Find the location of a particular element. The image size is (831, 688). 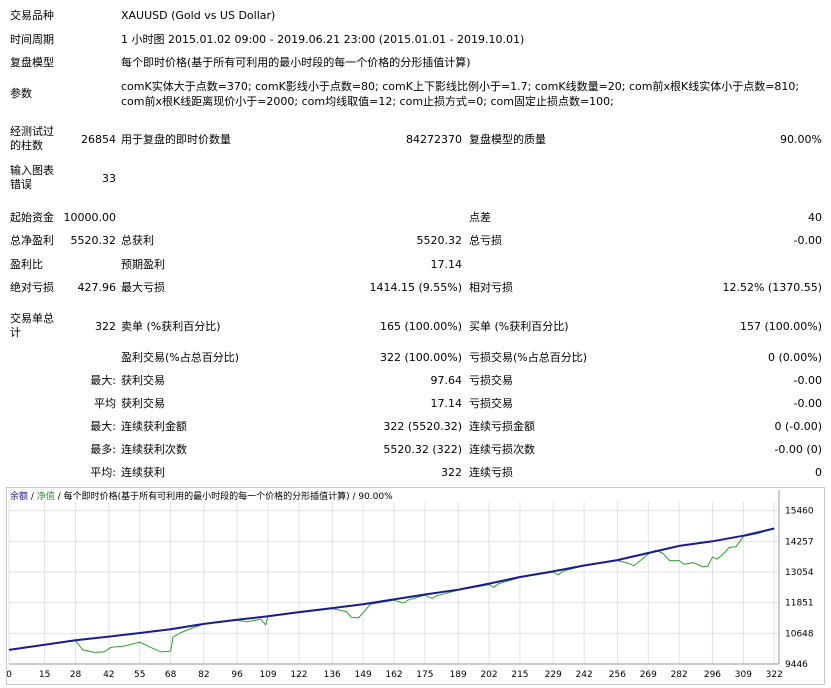

symbol-label: 交易品种 is located at coordinates (32, 15).